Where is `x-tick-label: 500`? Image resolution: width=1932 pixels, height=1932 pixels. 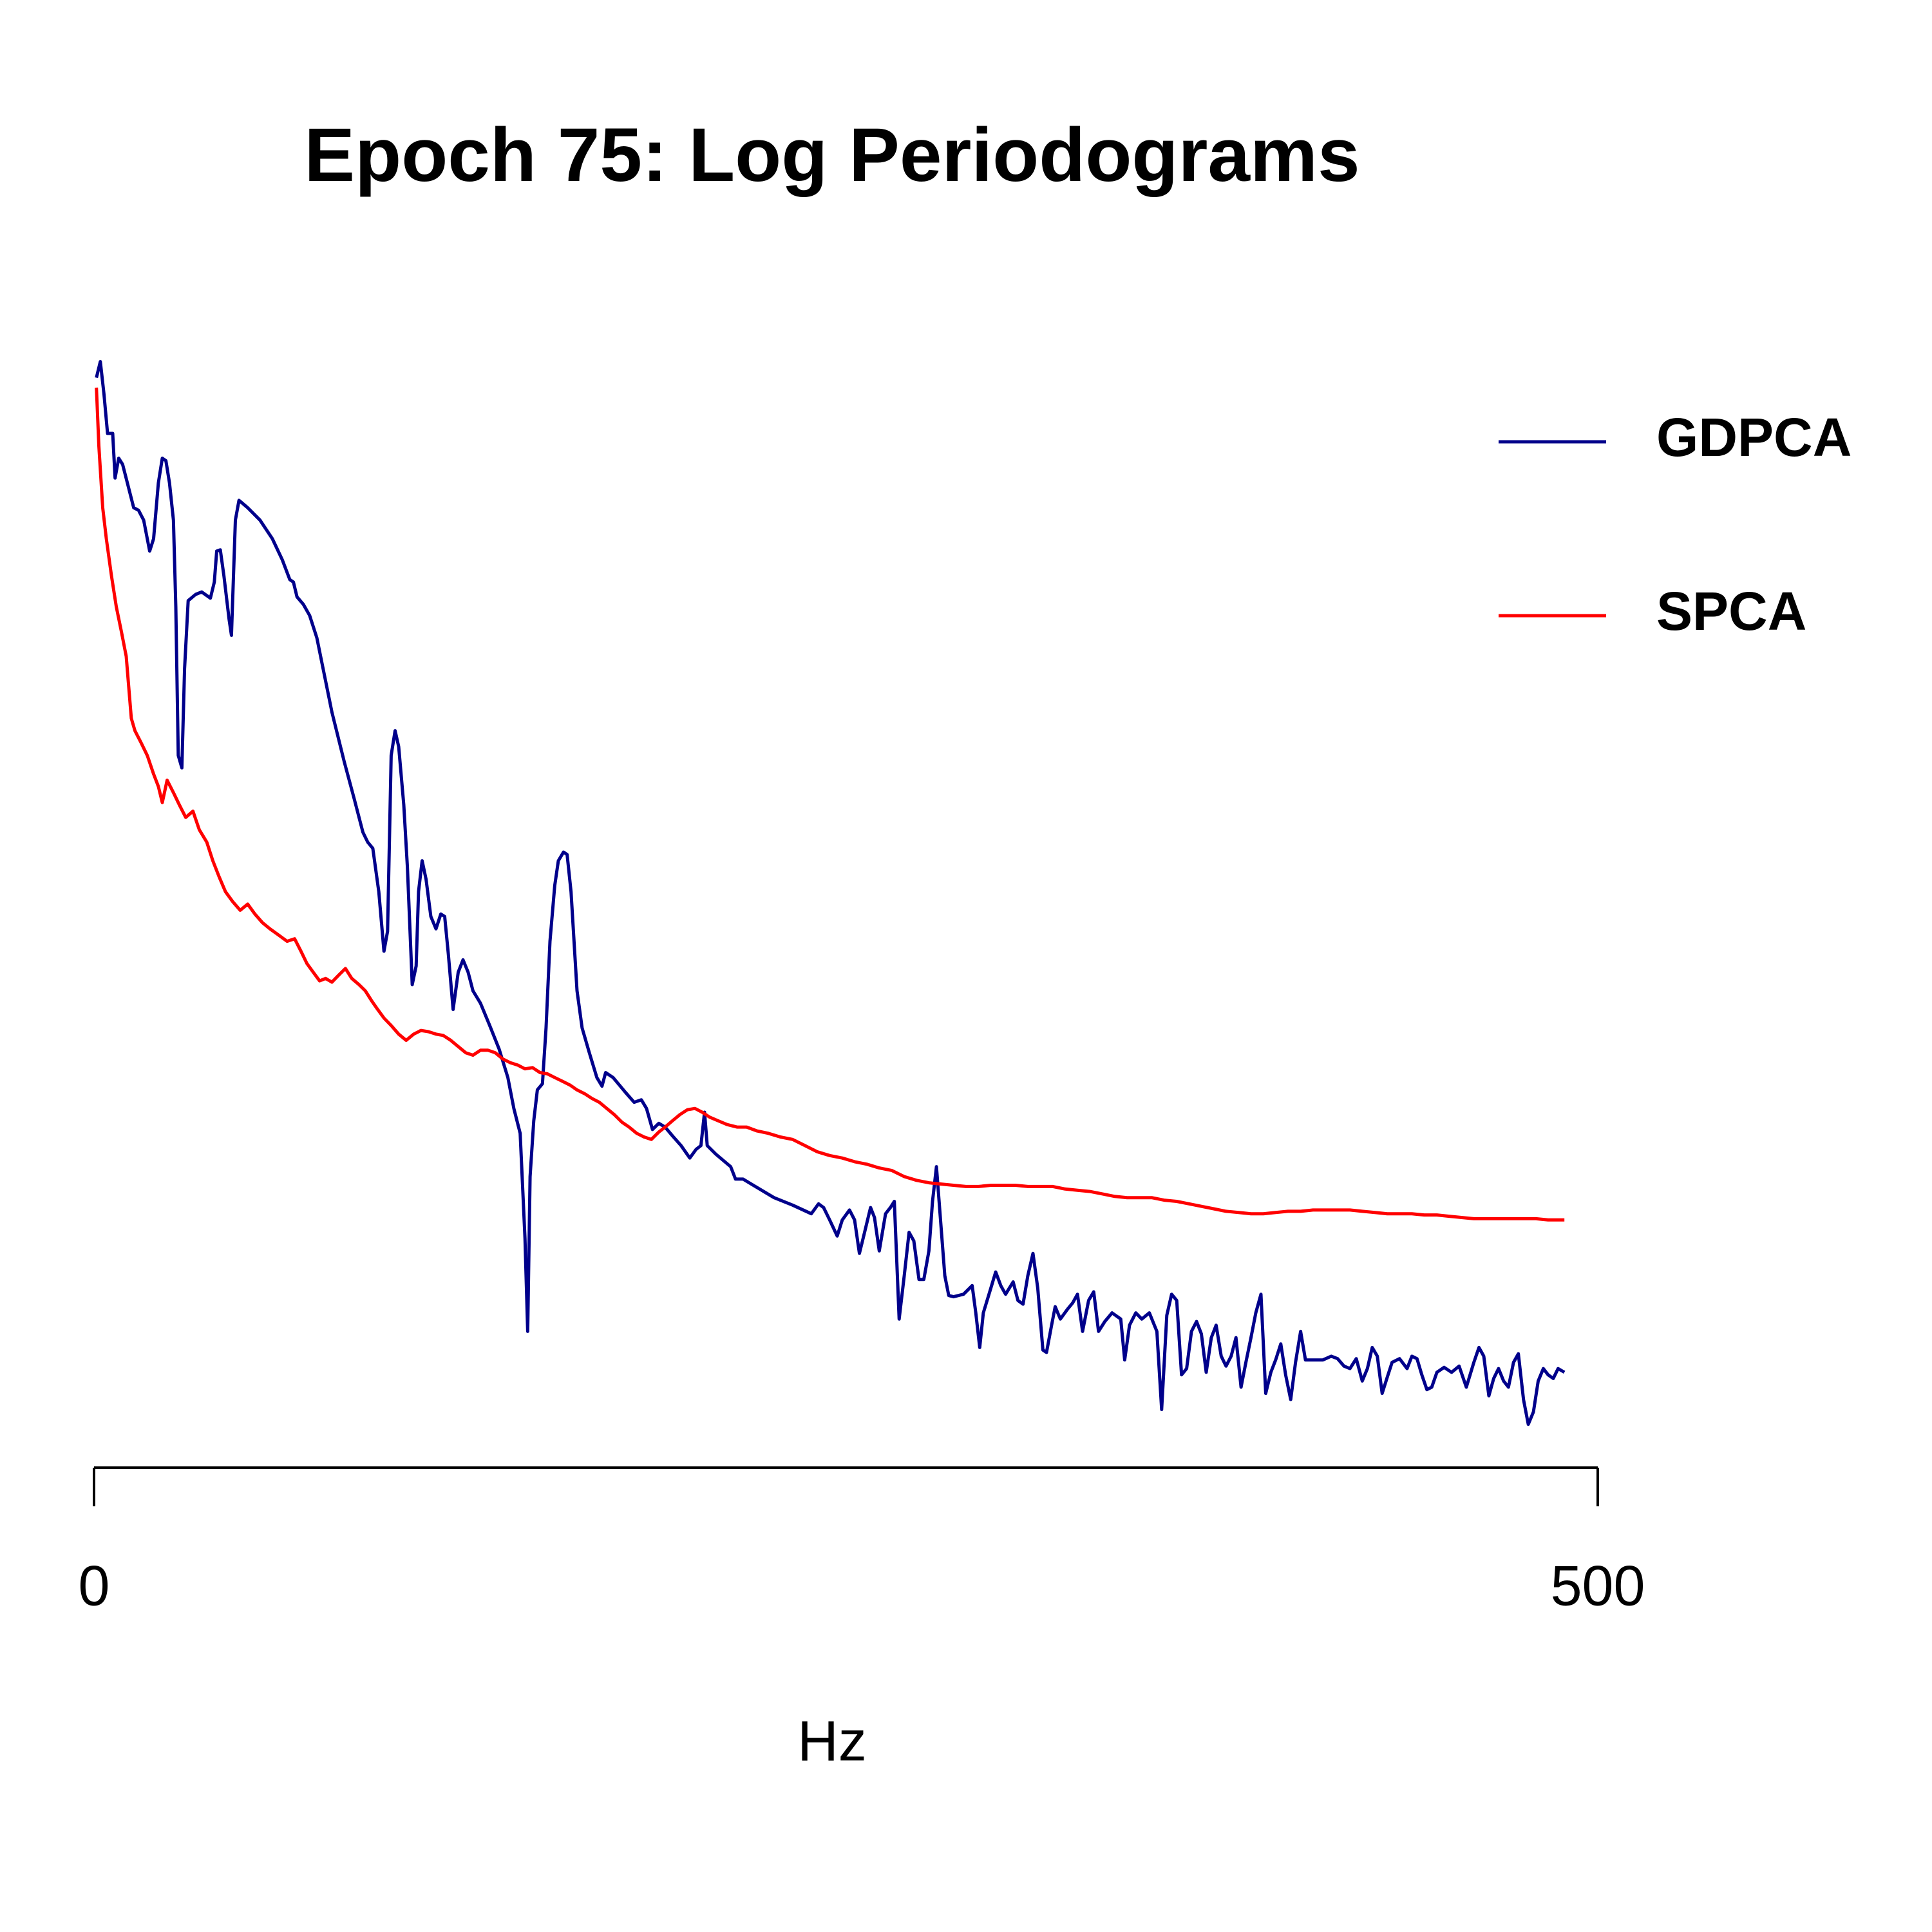
x-tick-label: 500 is located at coordinates (1598, 1585).